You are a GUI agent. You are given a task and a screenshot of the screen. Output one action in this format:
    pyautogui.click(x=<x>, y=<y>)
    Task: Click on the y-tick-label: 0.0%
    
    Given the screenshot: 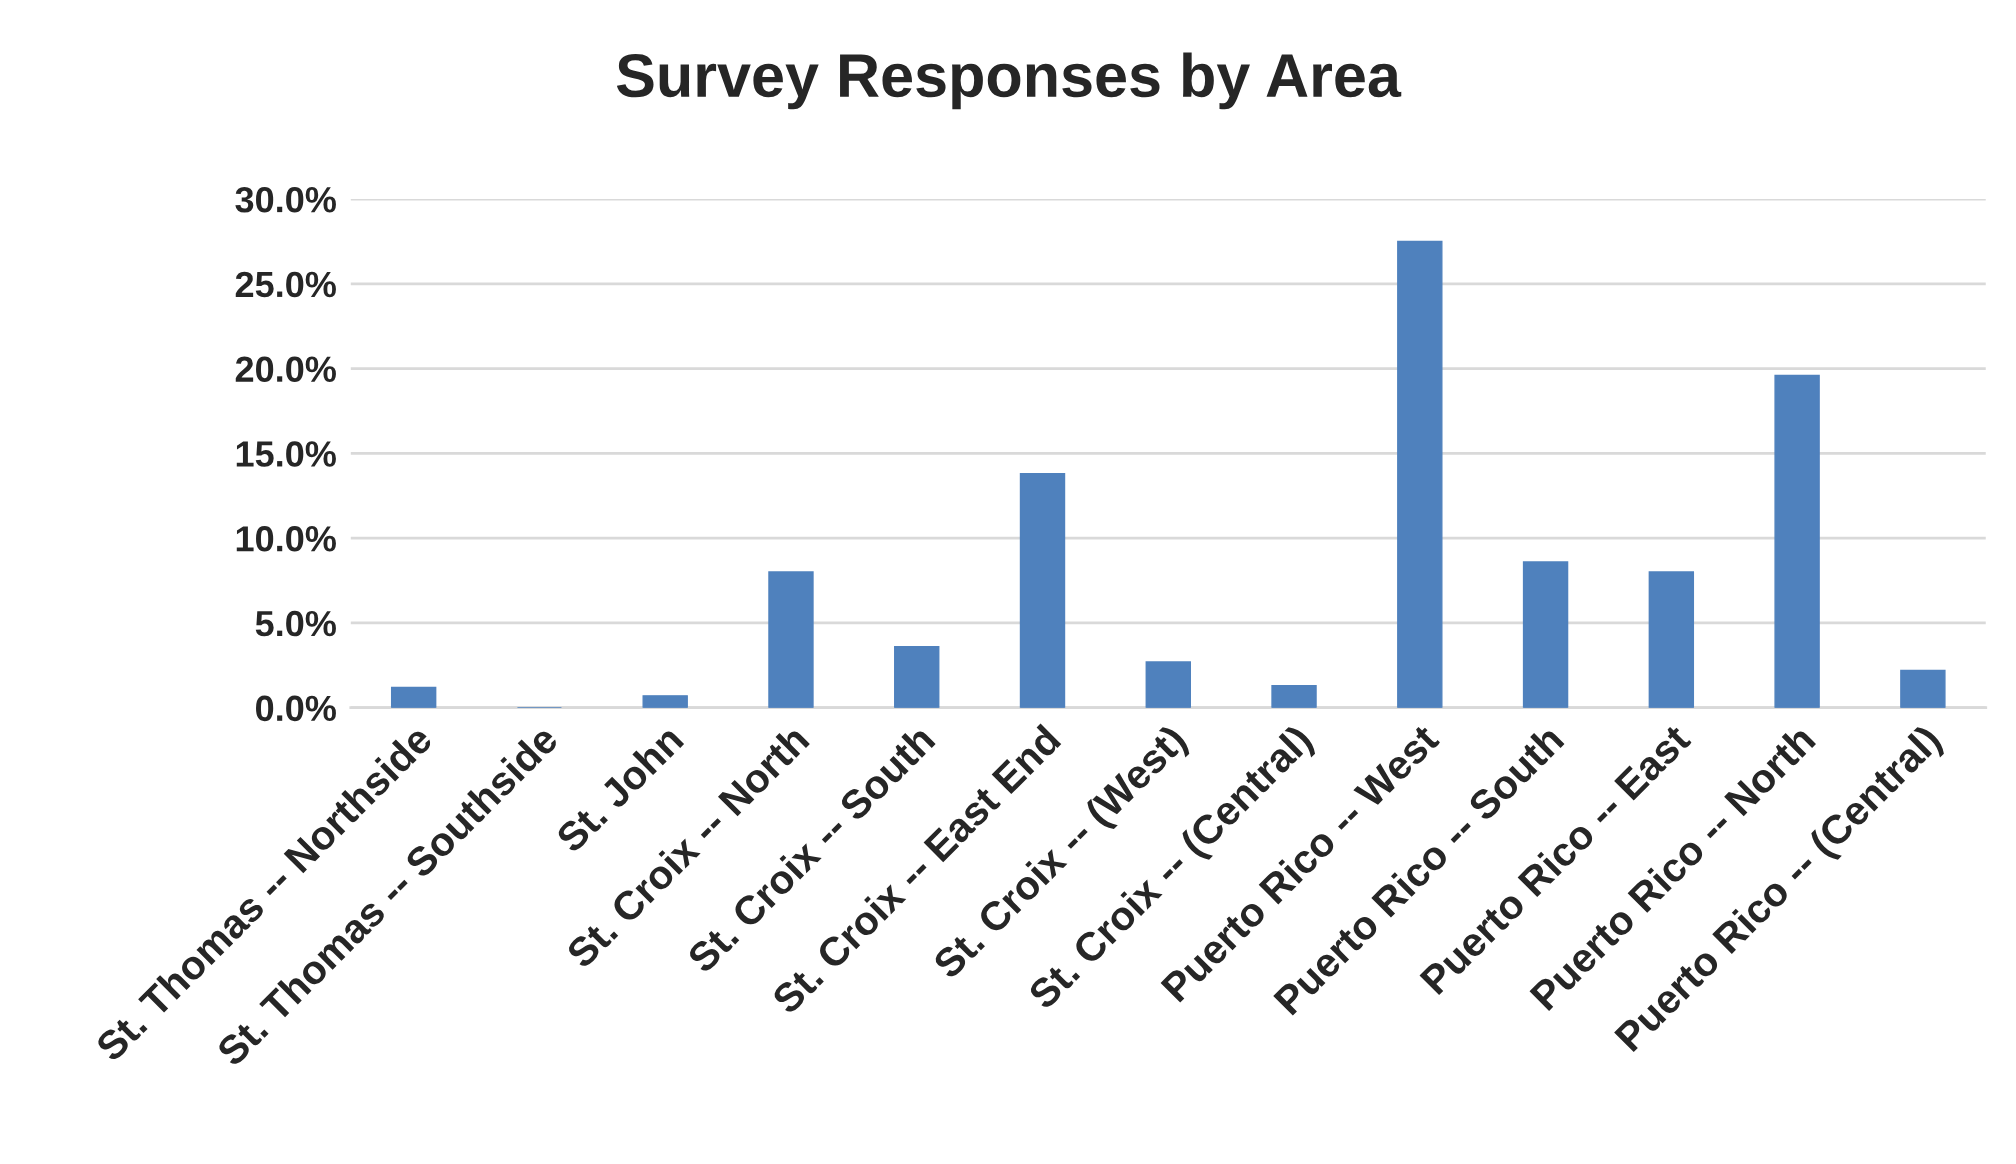 What is the action you would take?
    pyautogui.click(x=296, y=708)
    